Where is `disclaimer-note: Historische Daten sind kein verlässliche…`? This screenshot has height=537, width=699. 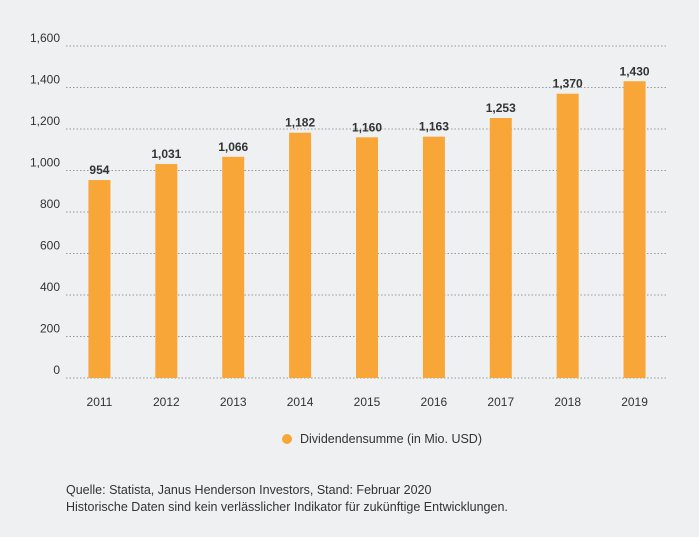
disclaimer-note: Historische Daten sind kein verlässliche… is located at coordinates (287, 507).